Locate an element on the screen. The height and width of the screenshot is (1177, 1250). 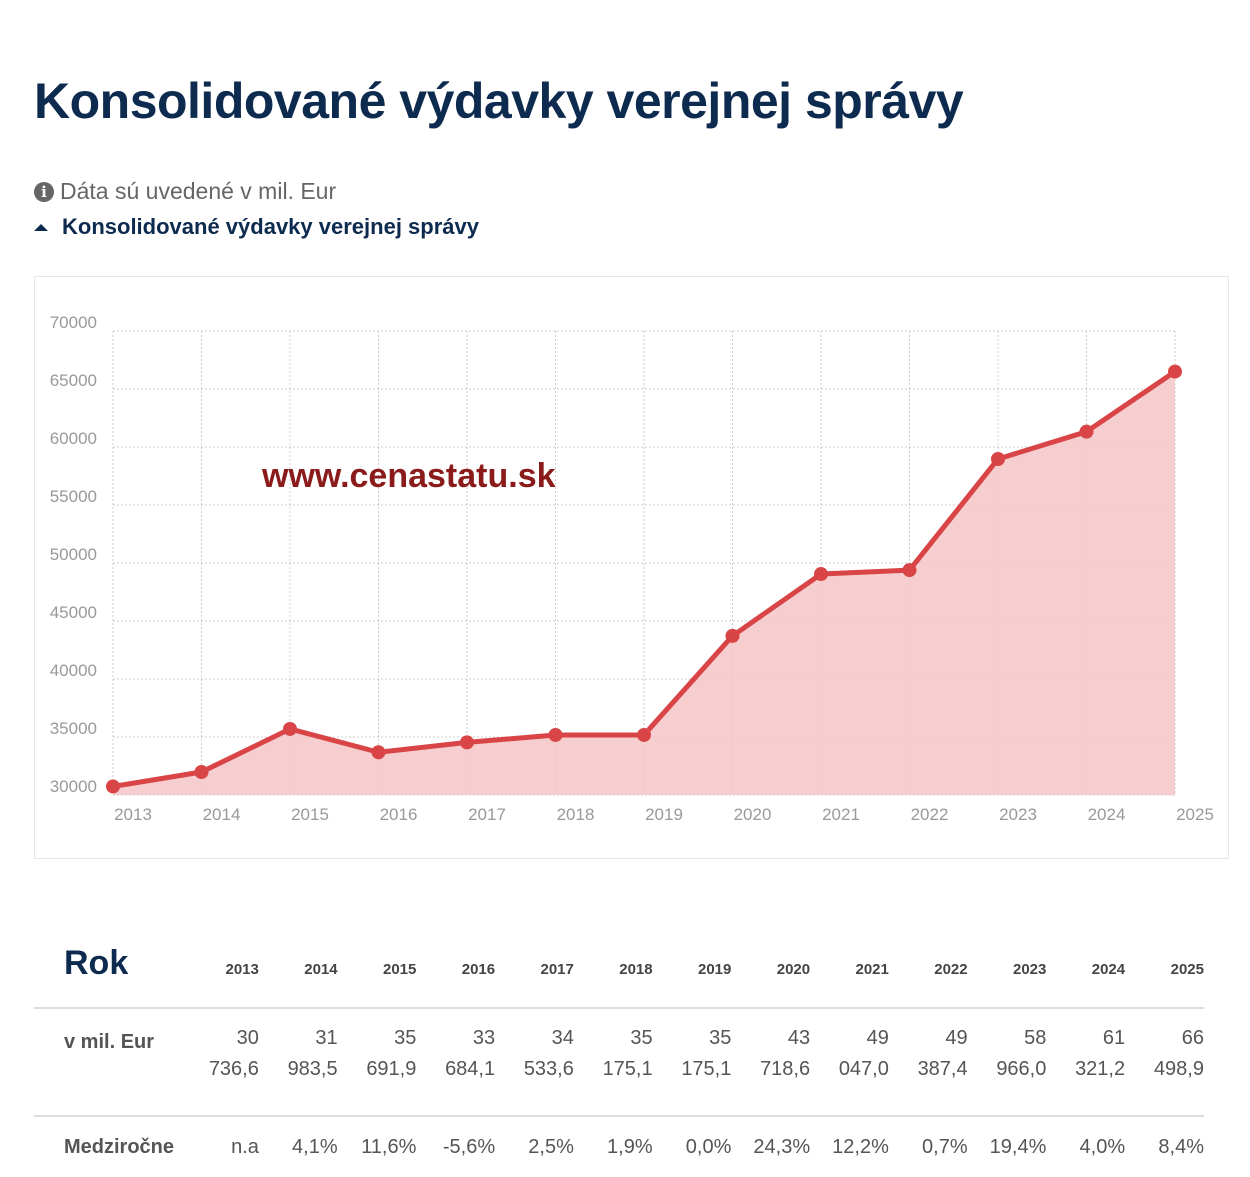
value-part: 61 is located at coordinates (1114, 1038).